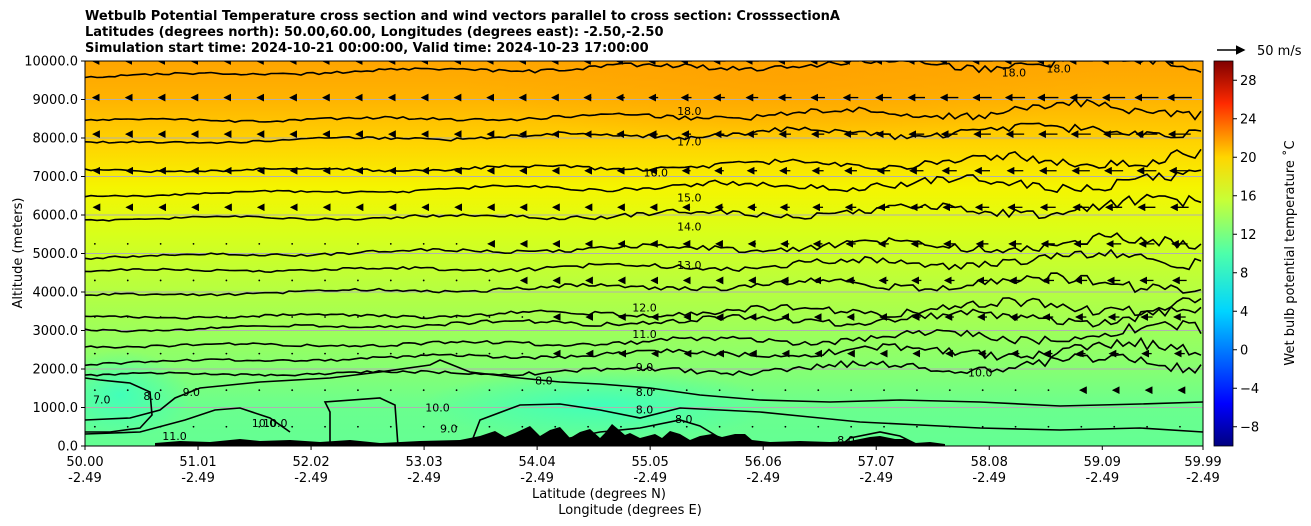  Describe the element at coordinates (1249, 389) in the screenshot. I see `colorbar-tick-label: −4` at that location.